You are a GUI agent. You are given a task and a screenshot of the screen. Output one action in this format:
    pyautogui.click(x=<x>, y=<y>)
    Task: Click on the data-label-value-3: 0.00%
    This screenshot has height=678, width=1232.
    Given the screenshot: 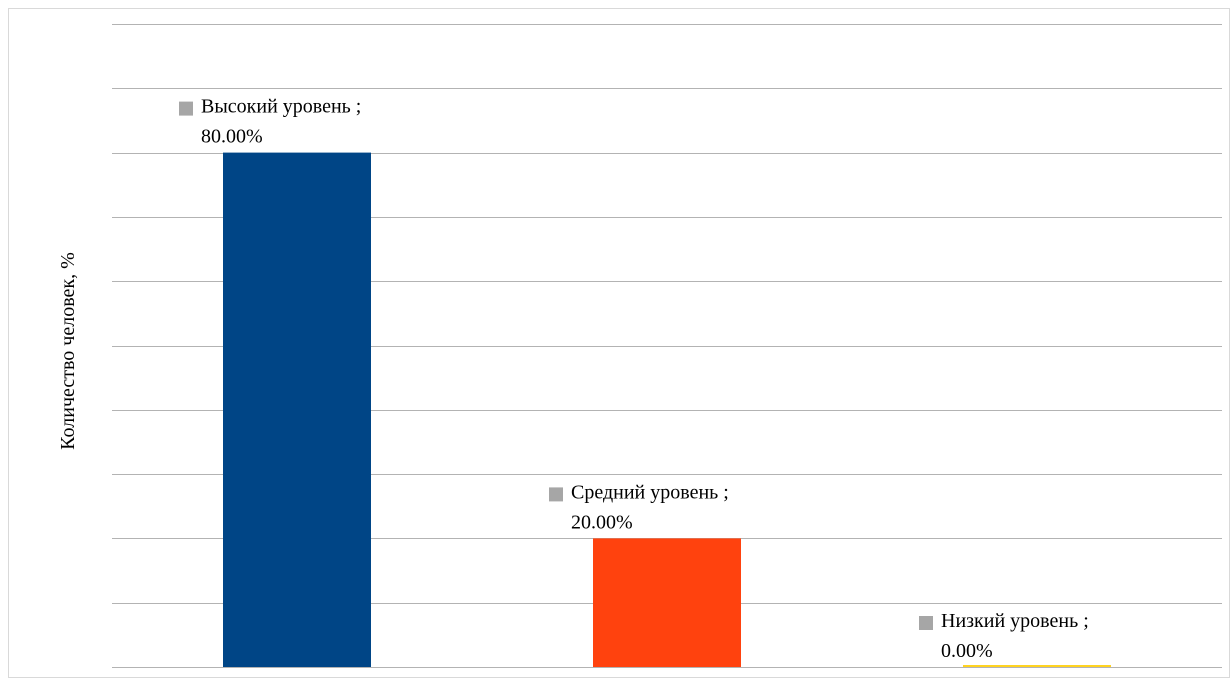 What is the action you would take?
    pyautogui.click(x=967, y=651)
    